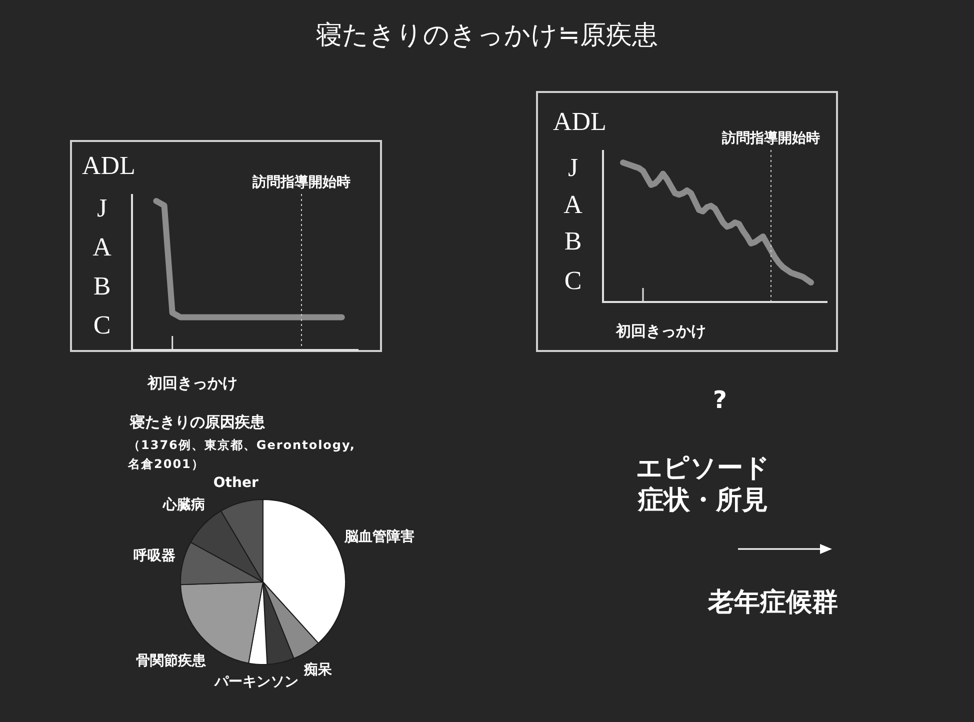 Image resolution: width=974 pixels, height=722 pixels. I want to click on slice-label: Other, so click(235, 482).